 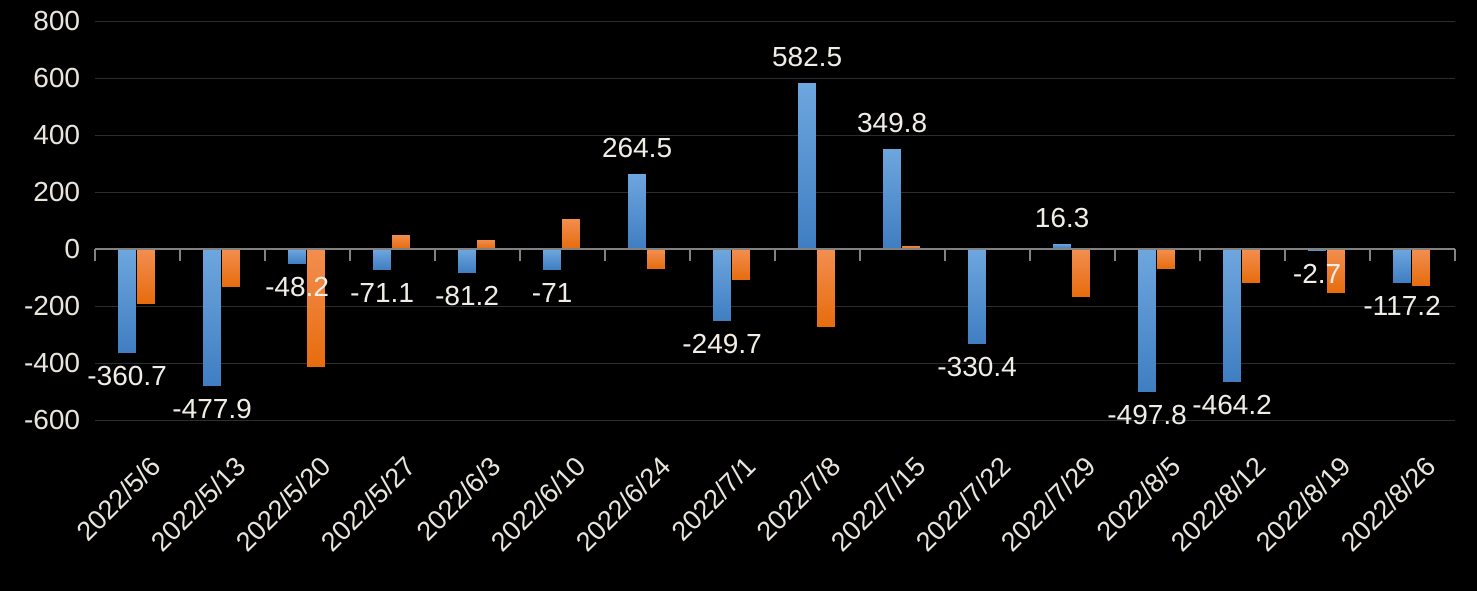 What do you see at coordinates (56, 77) in the screenshot?
I see `y-tick-label: 600` at bounding box center [56, 77].